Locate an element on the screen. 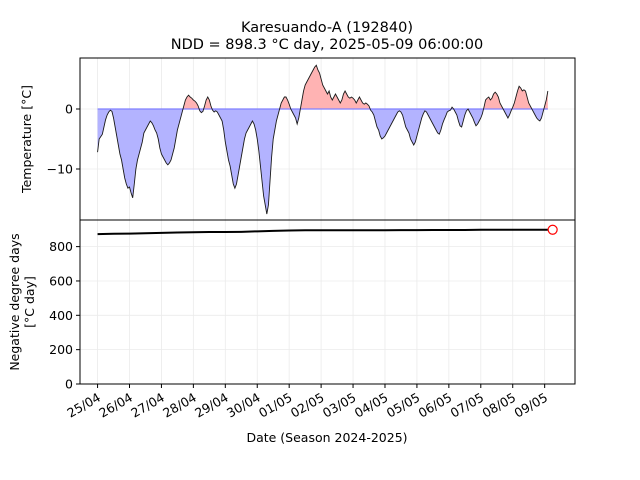 This screenshot has width=640, height=480. ndd-y-tick-label: 0 is located at coordinates (69, 384).